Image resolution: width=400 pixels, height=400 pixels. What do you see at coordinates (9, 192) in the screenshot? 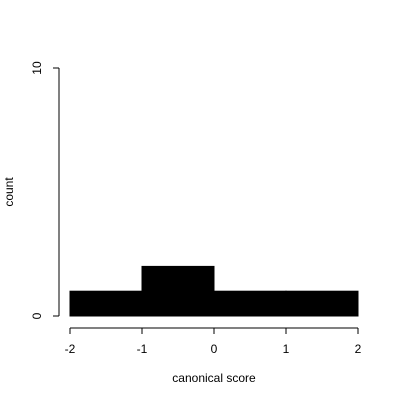
I see `y-axis-title: count` at bounding box center [9, 192].